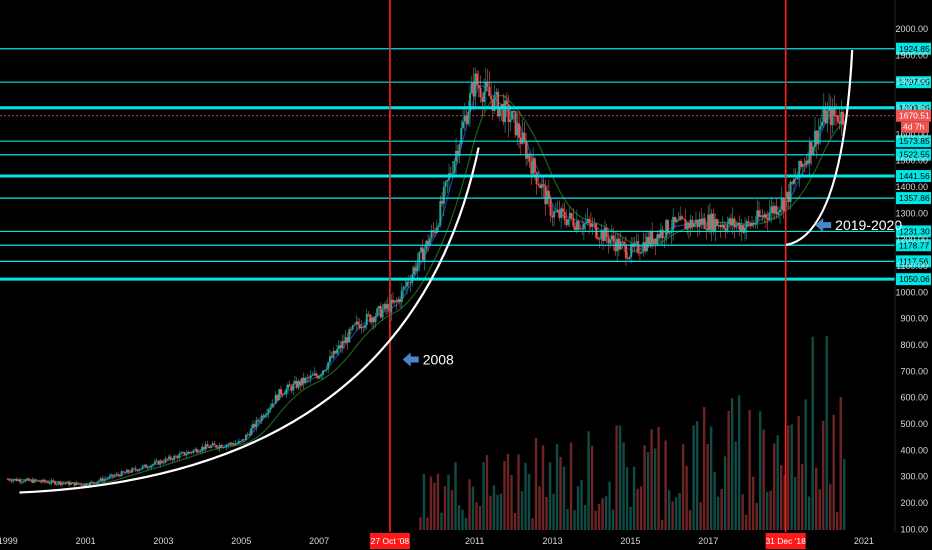 The image size is (932, 550). Describe the element at coordinates (819, 148) in the screenshot. I see `arc-curve-recent` at that location.